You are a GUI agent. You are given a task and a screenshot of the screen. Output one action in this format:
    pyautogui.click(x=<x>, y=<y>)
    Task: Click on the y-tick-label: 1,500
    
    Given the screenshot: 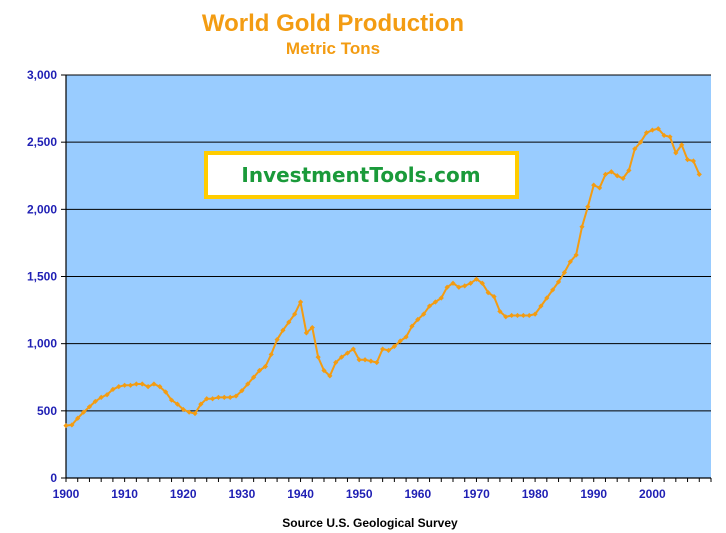 What is the action you would take?
    pyautogui.click(x=42, y=277)
    